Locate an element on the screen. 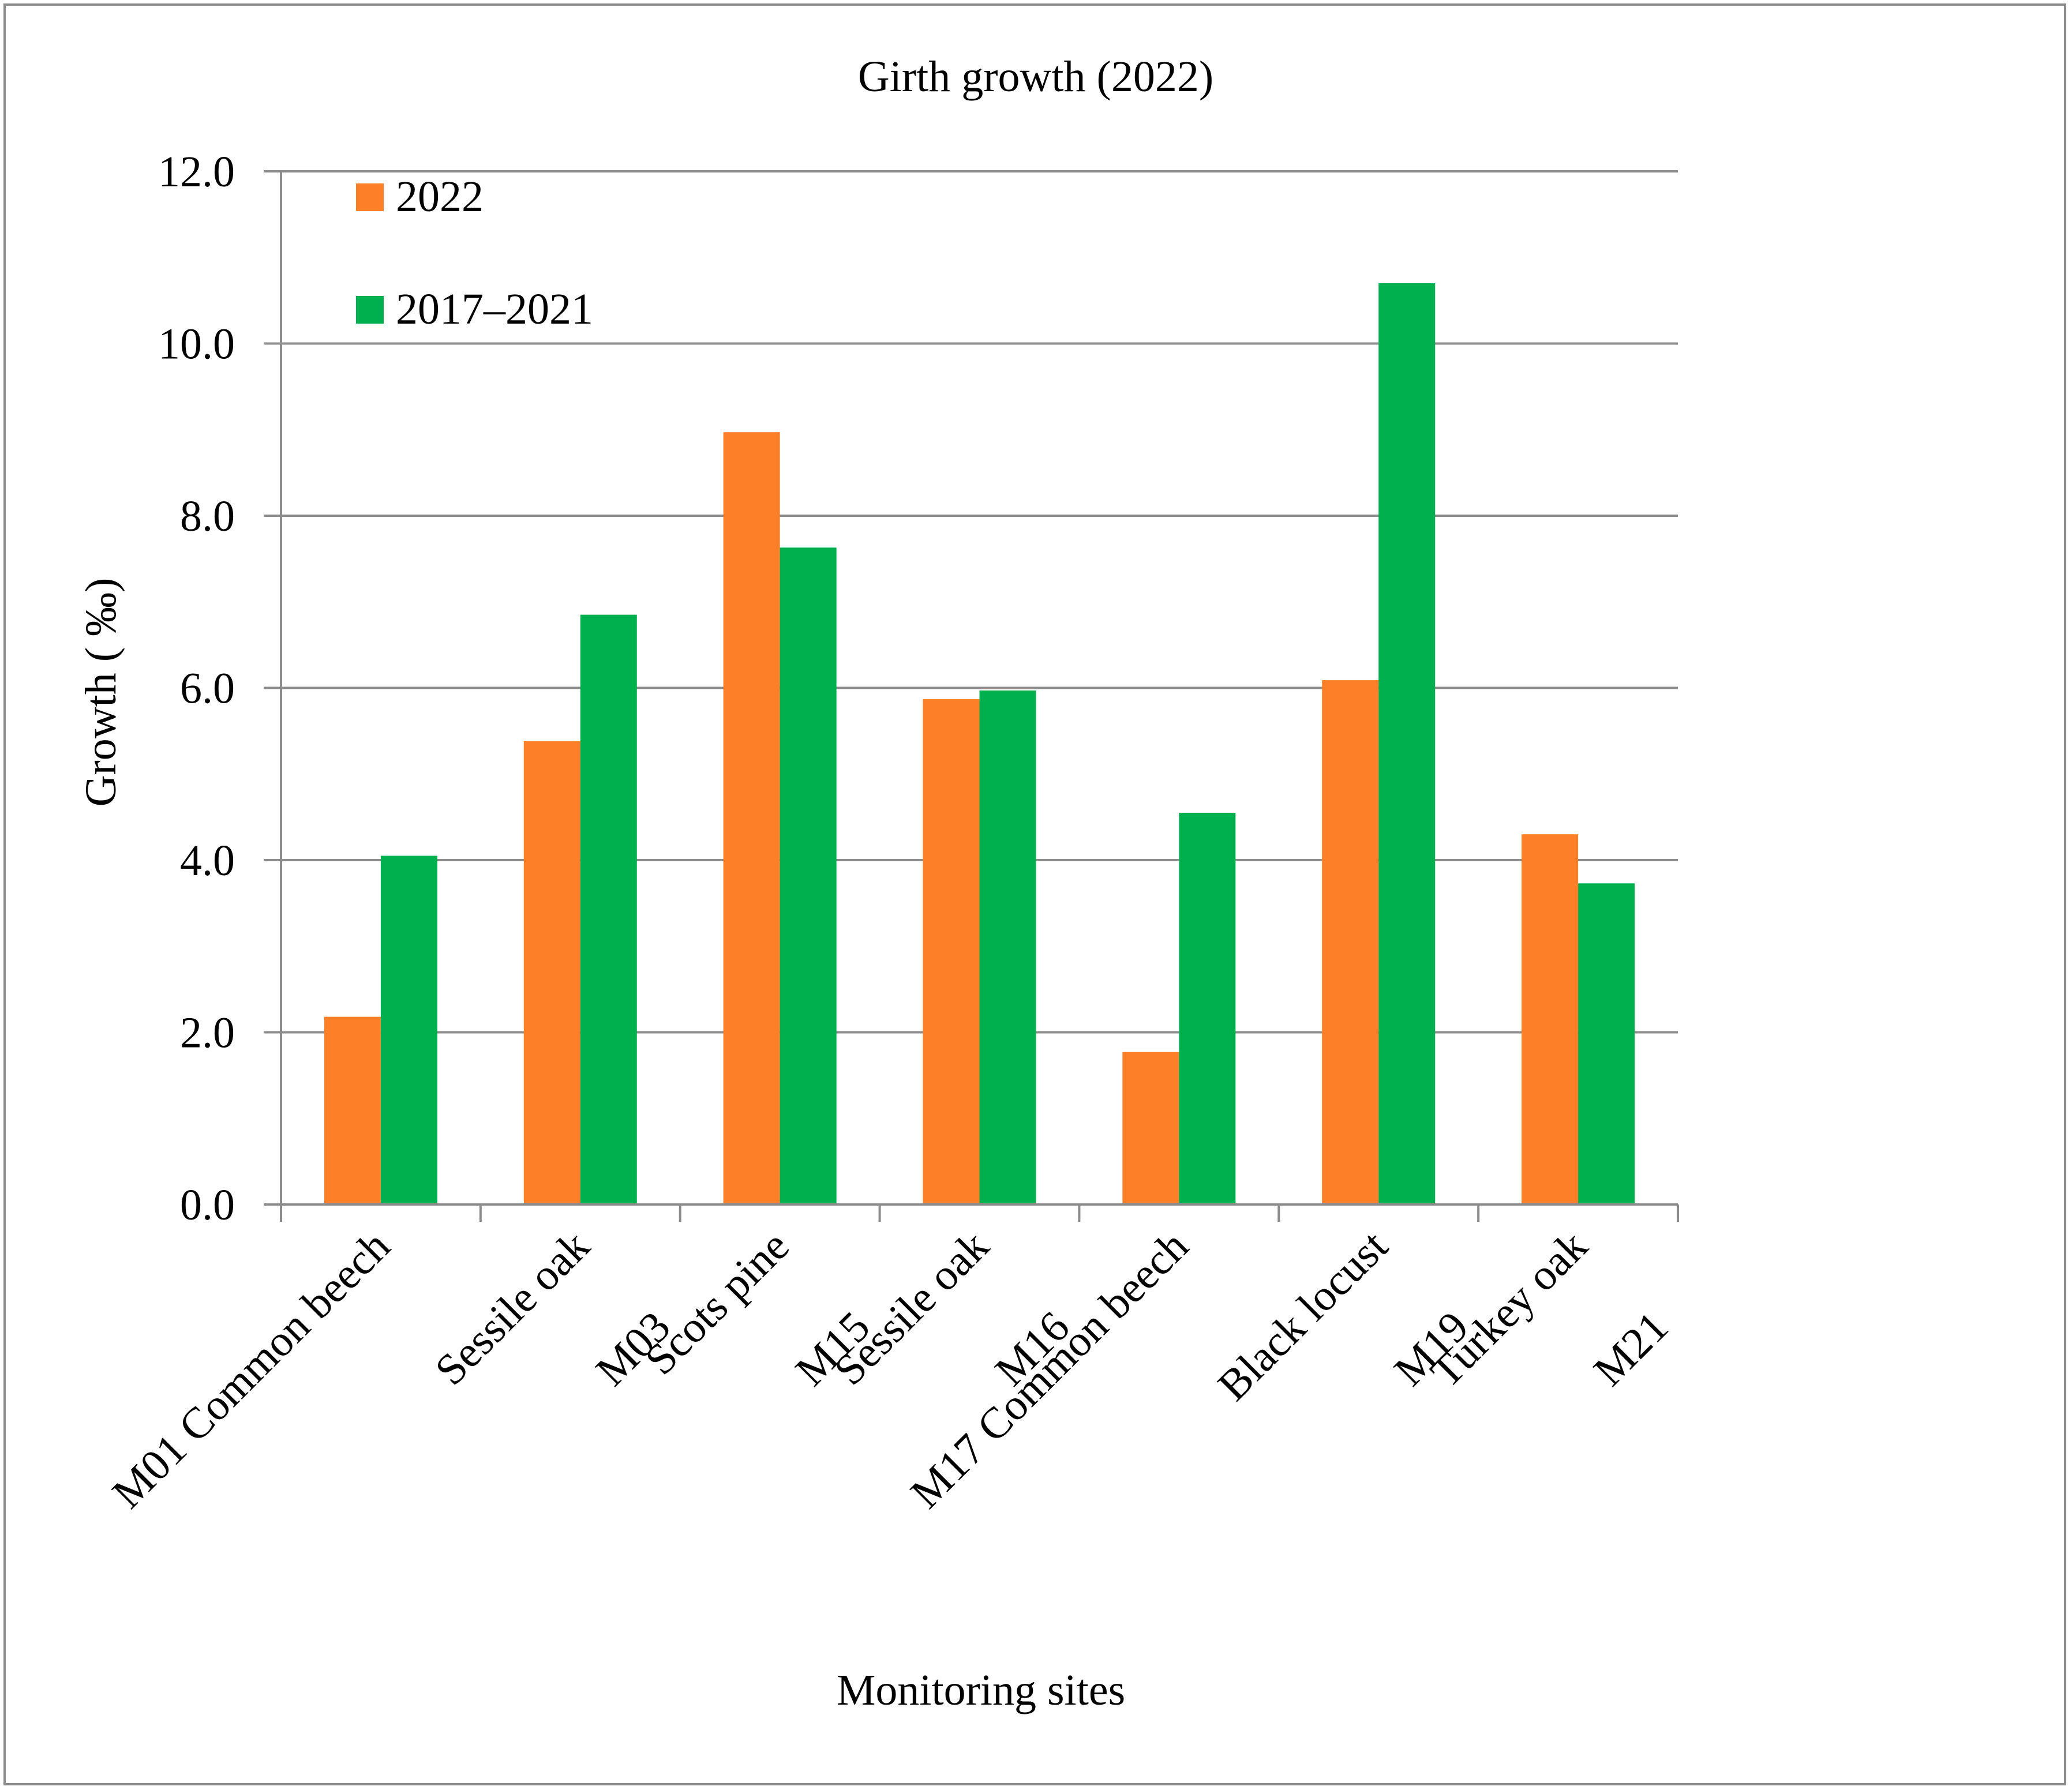 This screenshot has height=1790, width=2072. x-tick-label: Turkey oakM21 is located at coordinates (1549, 1350).